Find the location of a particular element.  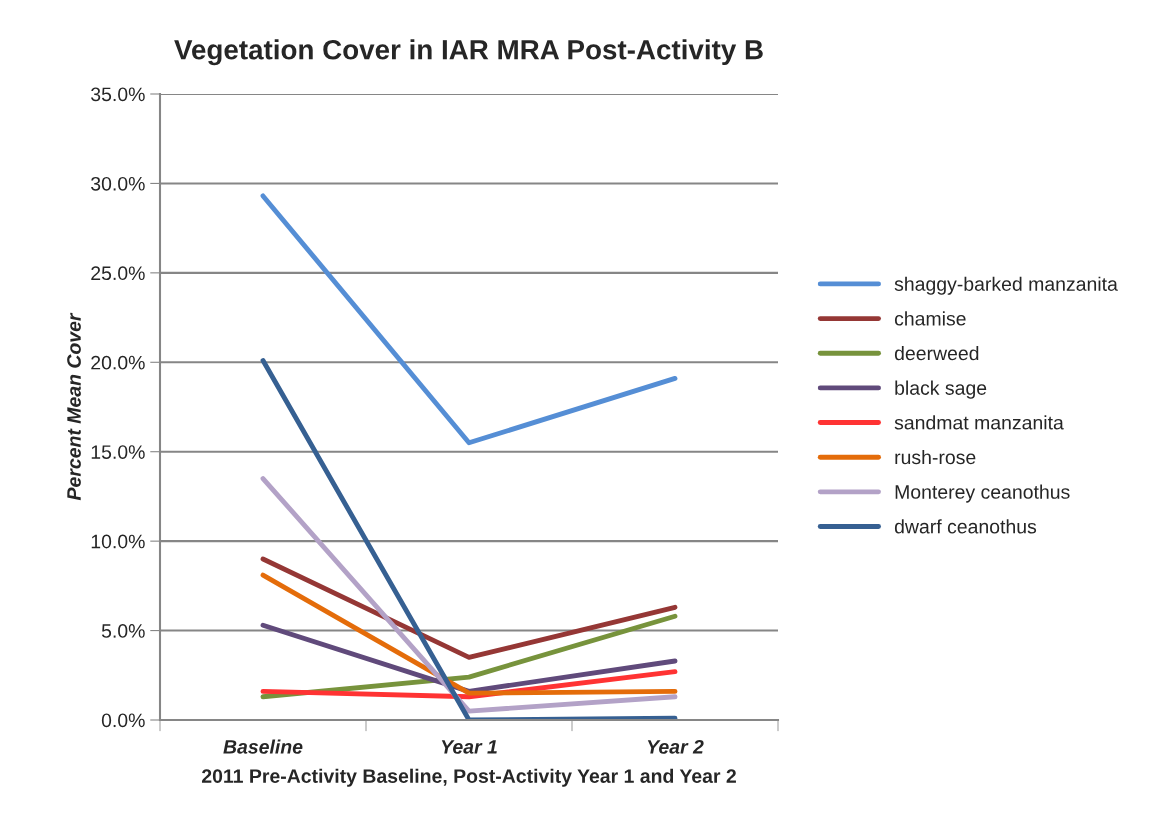

legend-label: black sage is located at coordinates (941, 389).